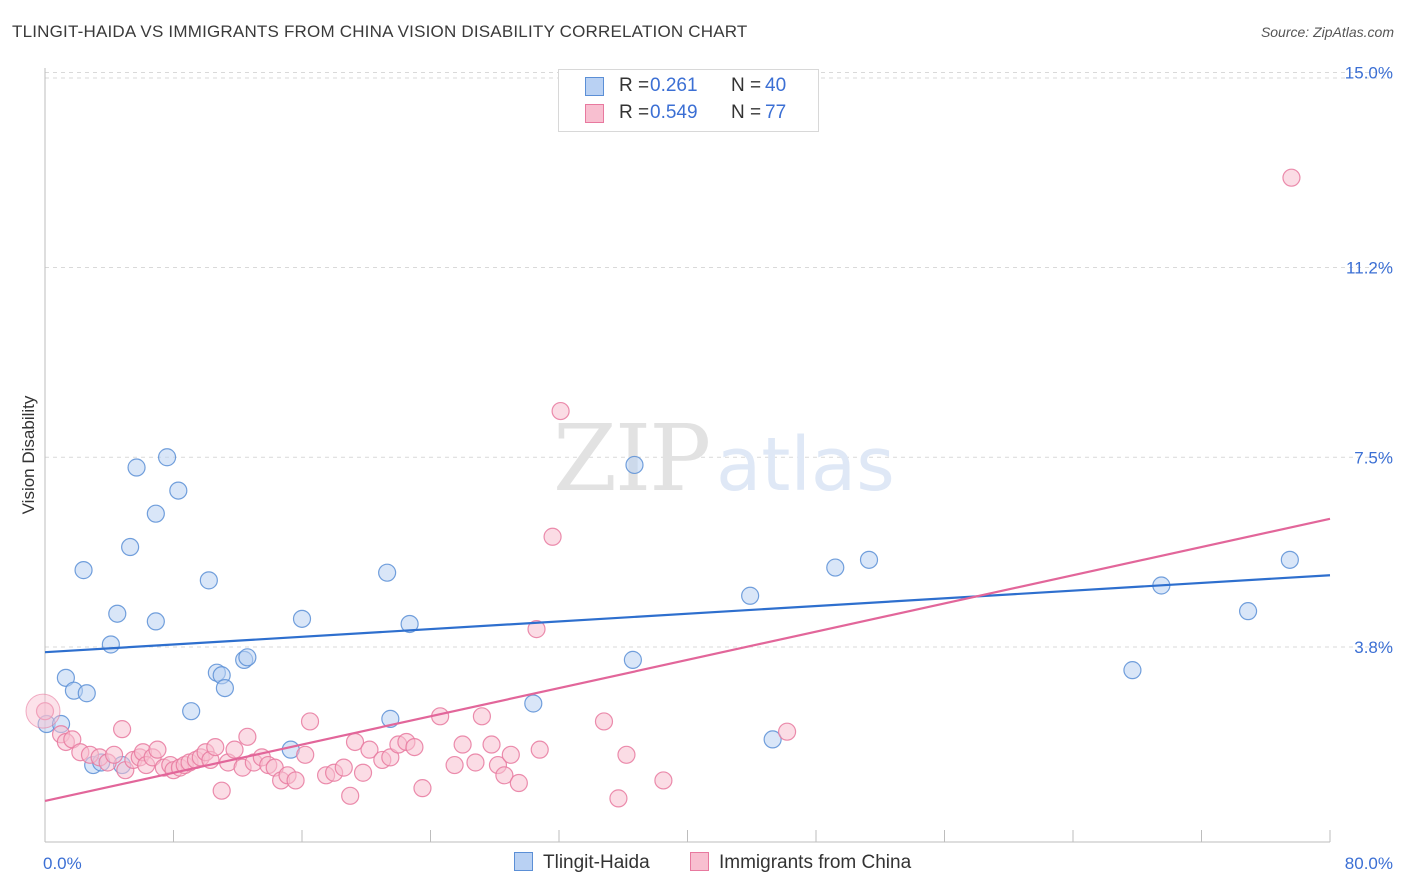 Image resolution: width=1406 pixels, height=892 pixels. I want to click on series-swatch-blue, so click(523, 861).